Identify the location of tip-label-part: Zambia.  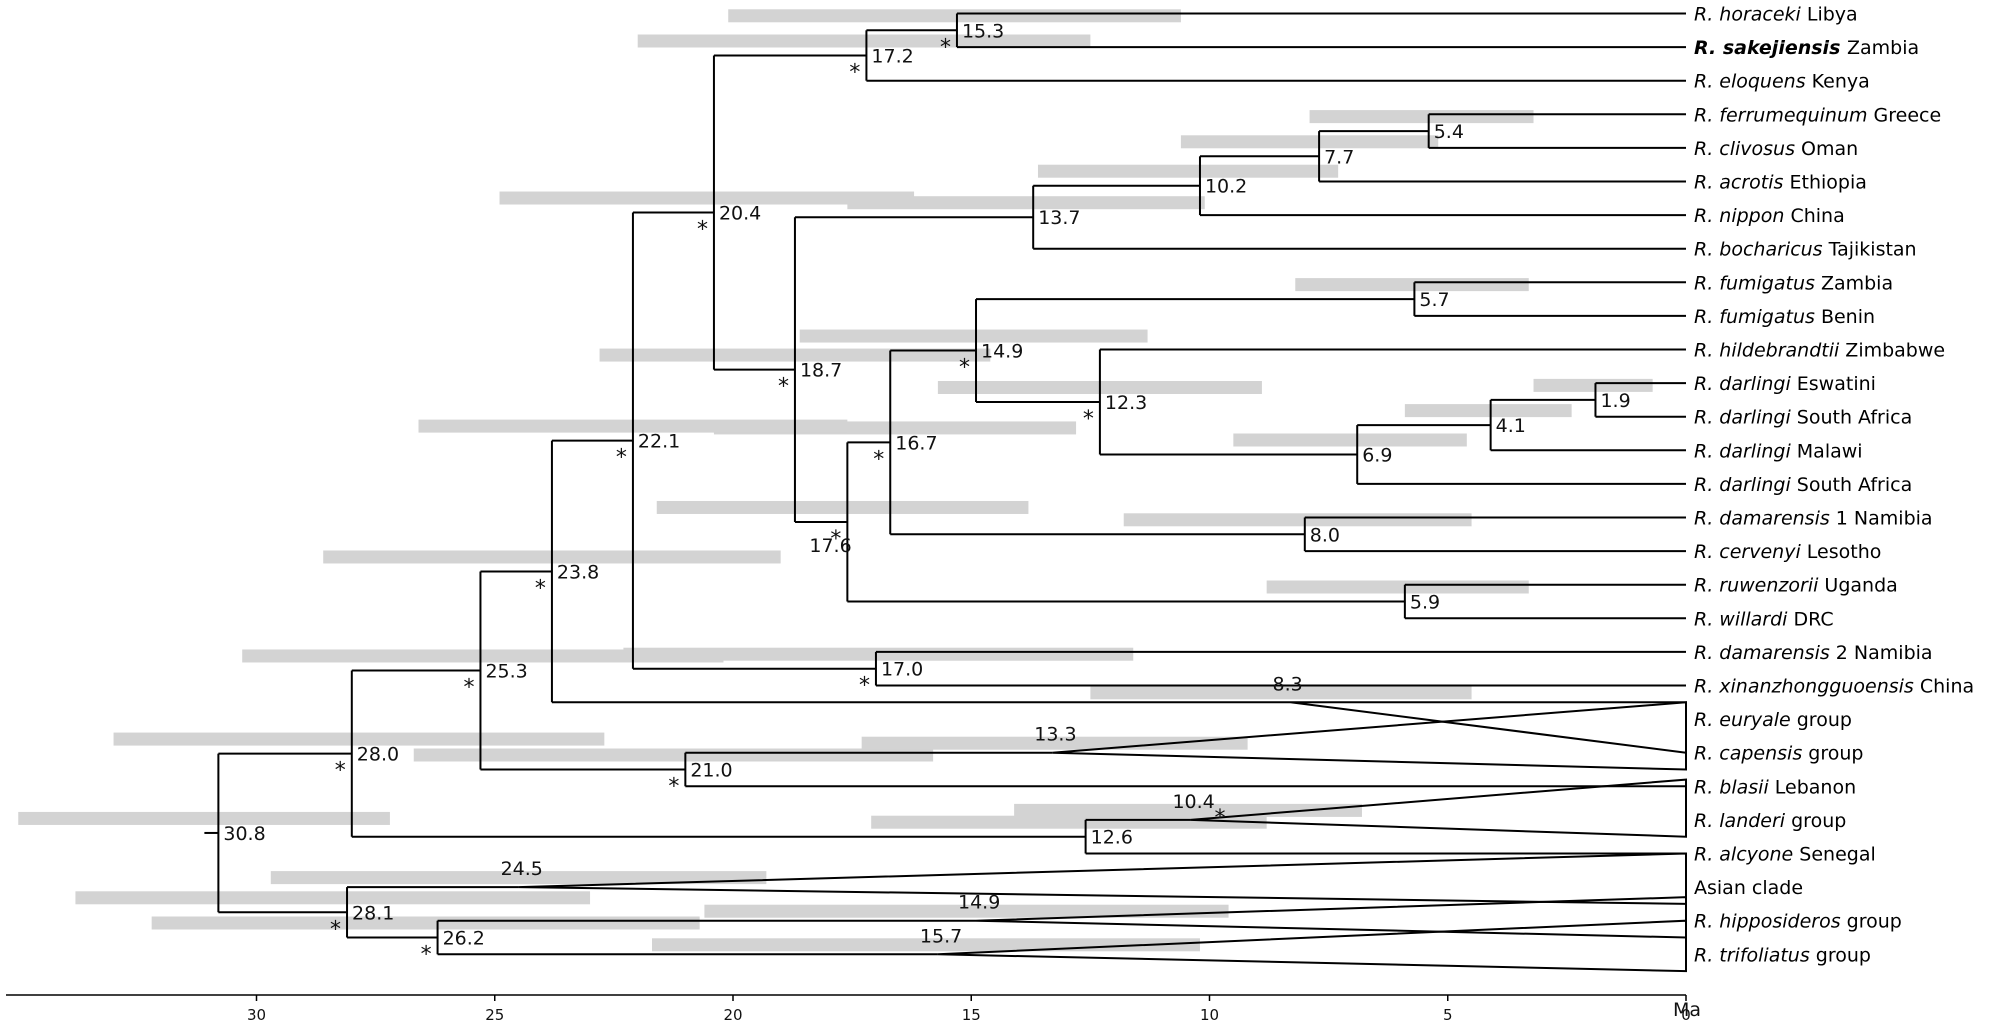
(1857, 283).